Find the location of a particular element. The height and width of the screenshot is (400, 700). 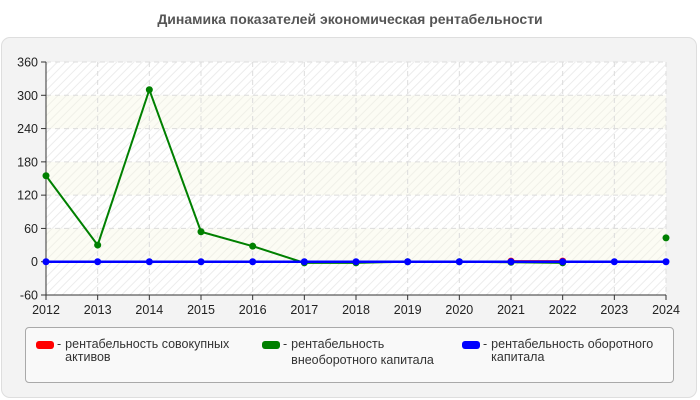

legend-item-noncurrent-capital: - рентабельность внеоборотного капитала is located at coordinates (348, 352).